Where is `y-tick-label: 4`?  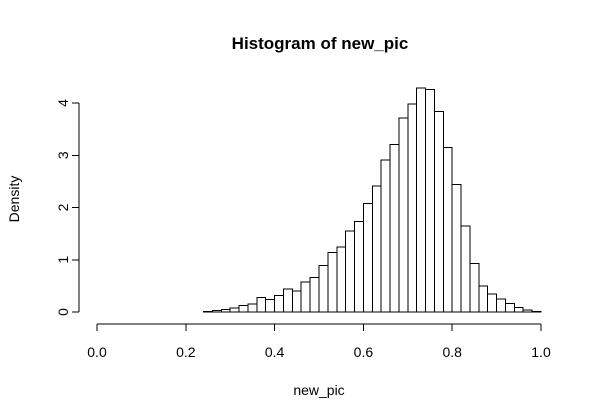
y-tick-label: 4 is located at coordinates (63, 103).